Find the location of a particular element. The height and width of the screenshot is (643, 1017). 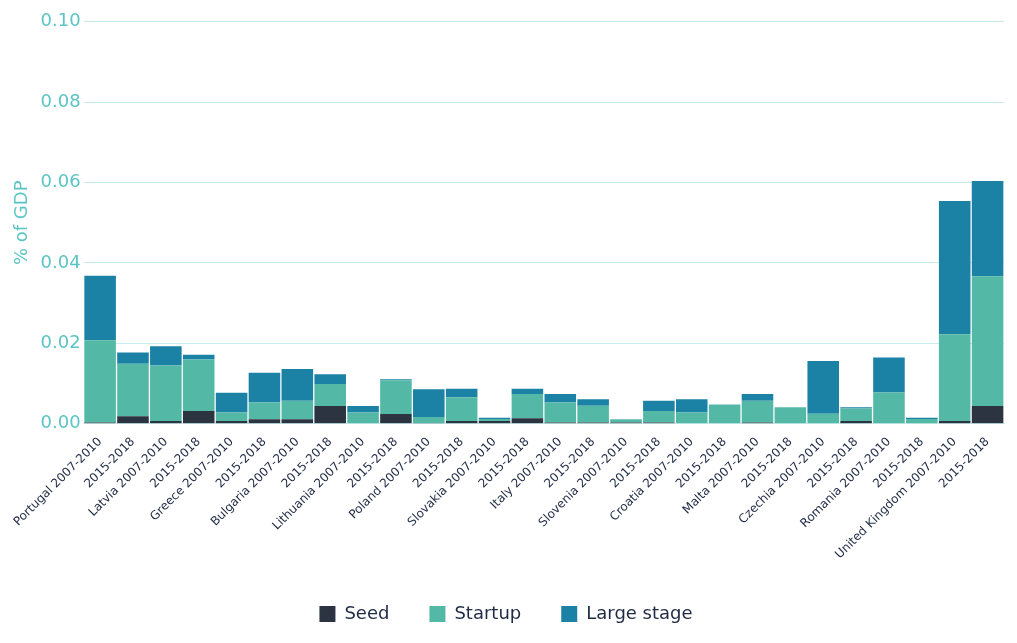

legend-label: Startup is located at coordinates (488, 612).